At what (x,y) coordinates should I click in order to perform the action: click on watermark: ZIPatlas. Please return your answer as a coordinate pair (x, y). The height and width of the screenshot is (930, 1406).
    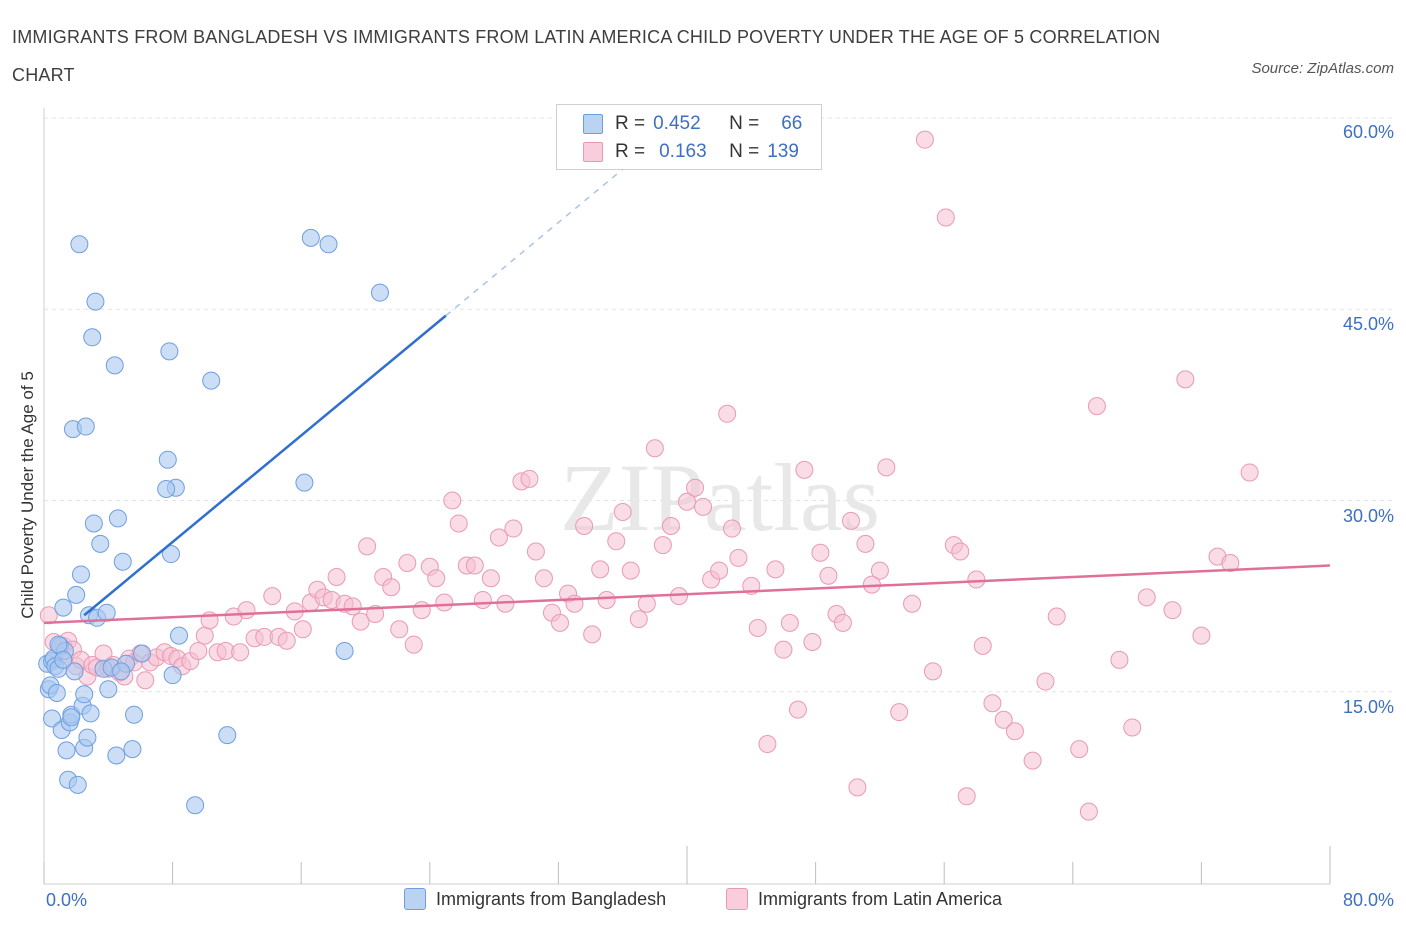
    Looking at the image, I should click on (720, 497).